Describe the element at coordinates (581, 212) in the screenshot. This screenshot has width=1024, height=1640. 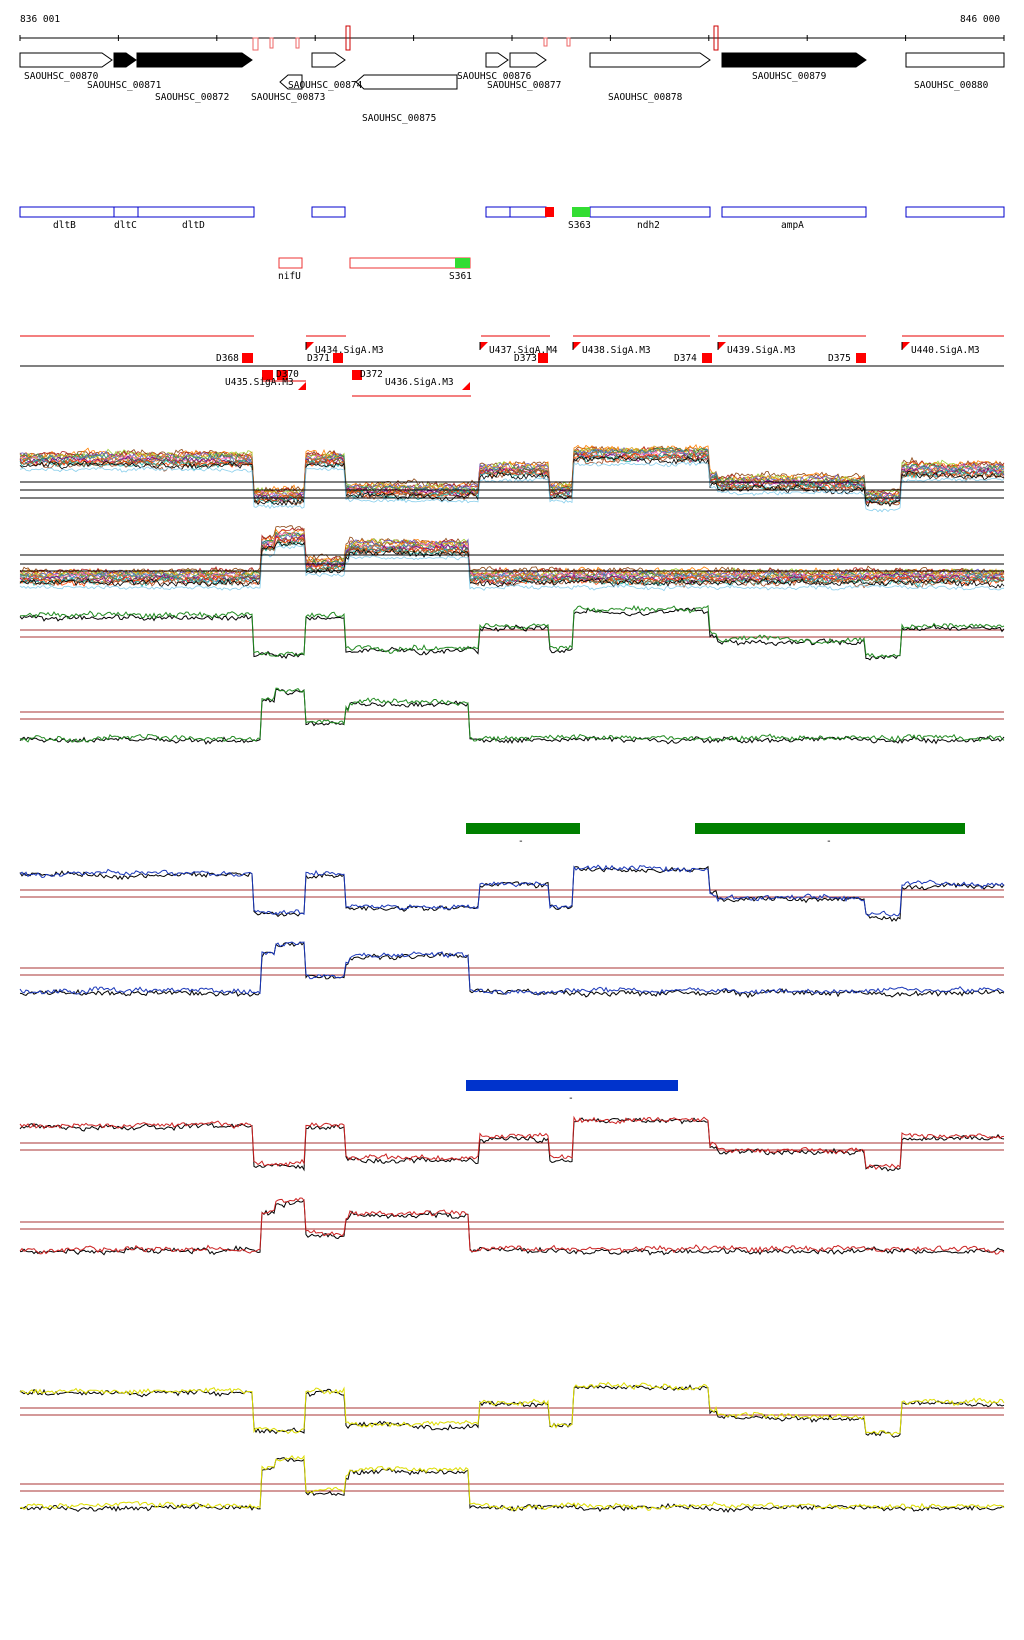
I see `annotation-srna-box` at that location.